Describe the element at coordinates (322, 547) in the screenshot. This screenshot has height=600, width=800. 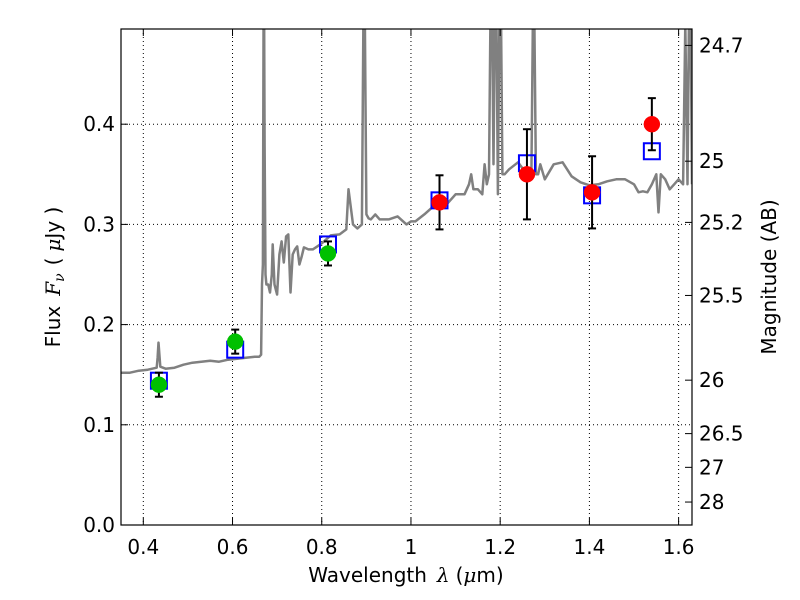
I see `x-tick-label: 0.8` at that location.